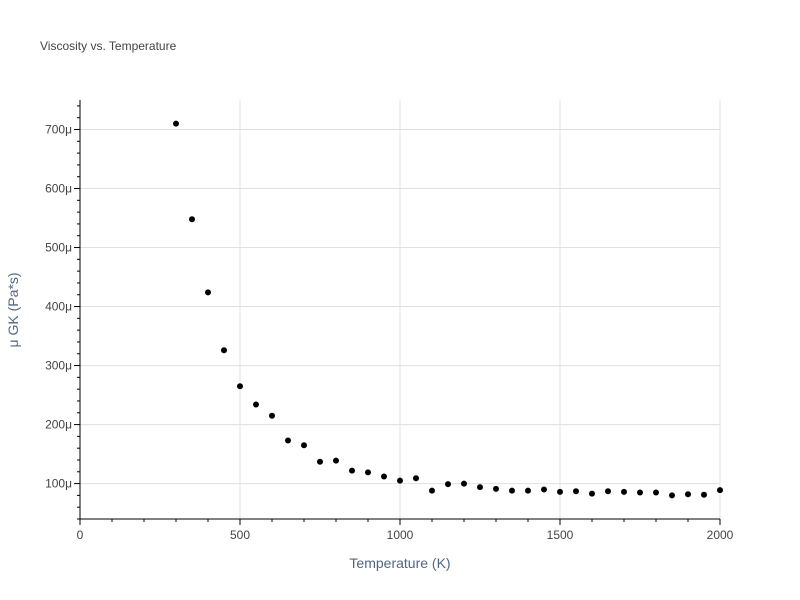  Describe the element at coordinates (58, 189) in the screenshot. I see `y-tick-label: 600μ` at that location.